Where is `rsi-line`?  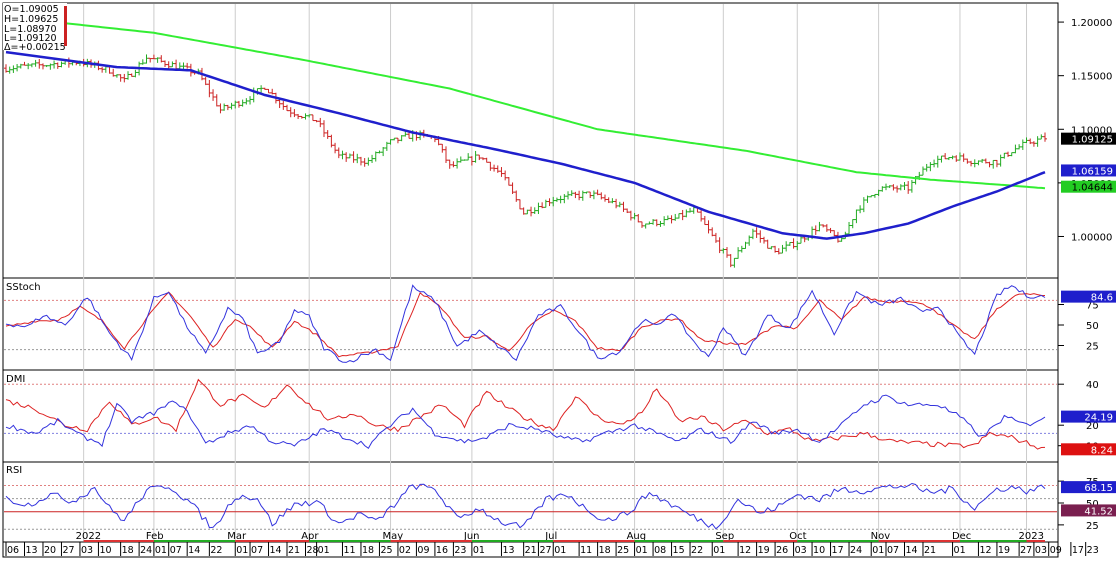
rsi-line is located at coordinates (525, 506).